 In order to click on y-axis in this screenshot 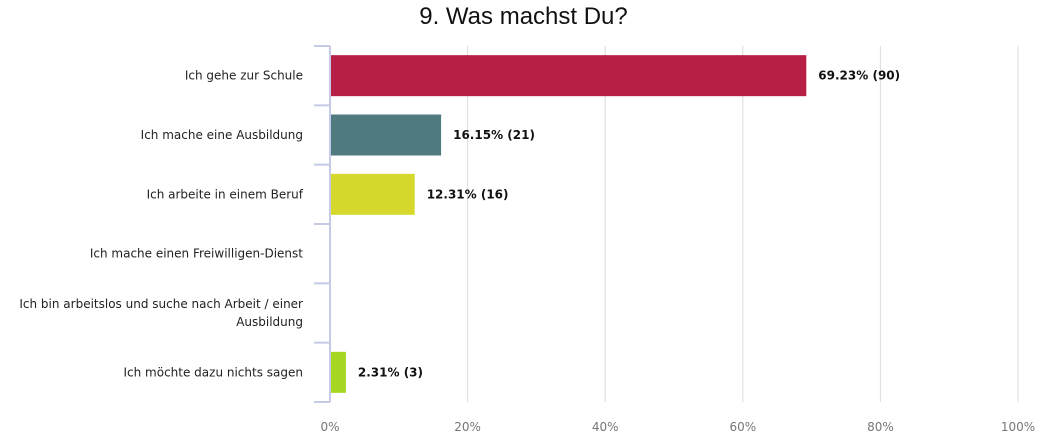, I will do `click(322, 224)`.